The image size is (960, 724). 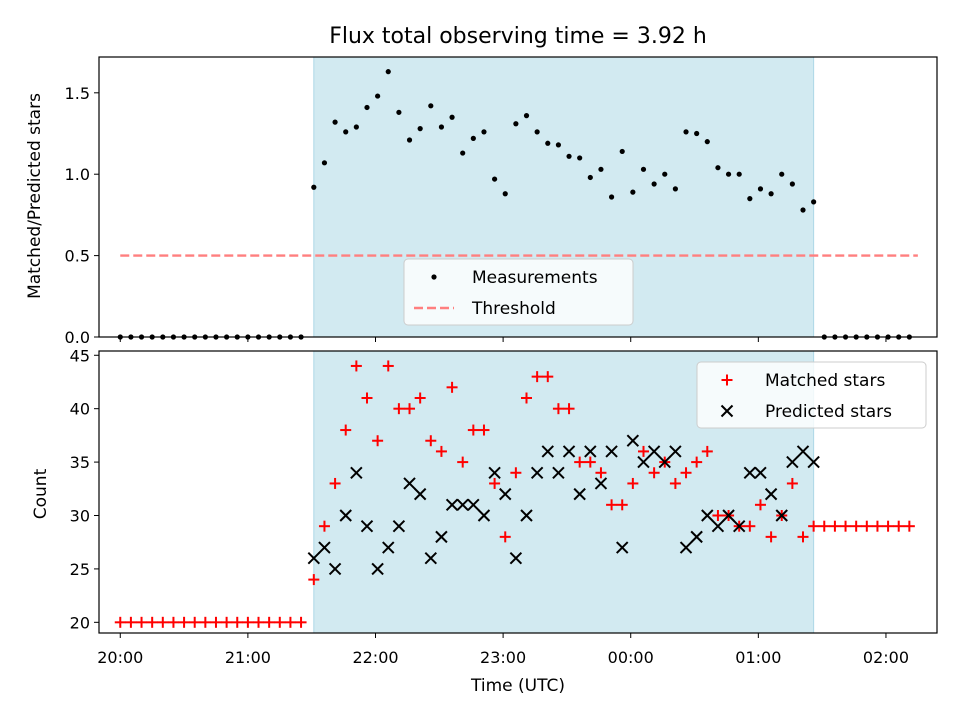 I want to click on data-point-predicted-stars-25-d2, so click(x=579, y=494).